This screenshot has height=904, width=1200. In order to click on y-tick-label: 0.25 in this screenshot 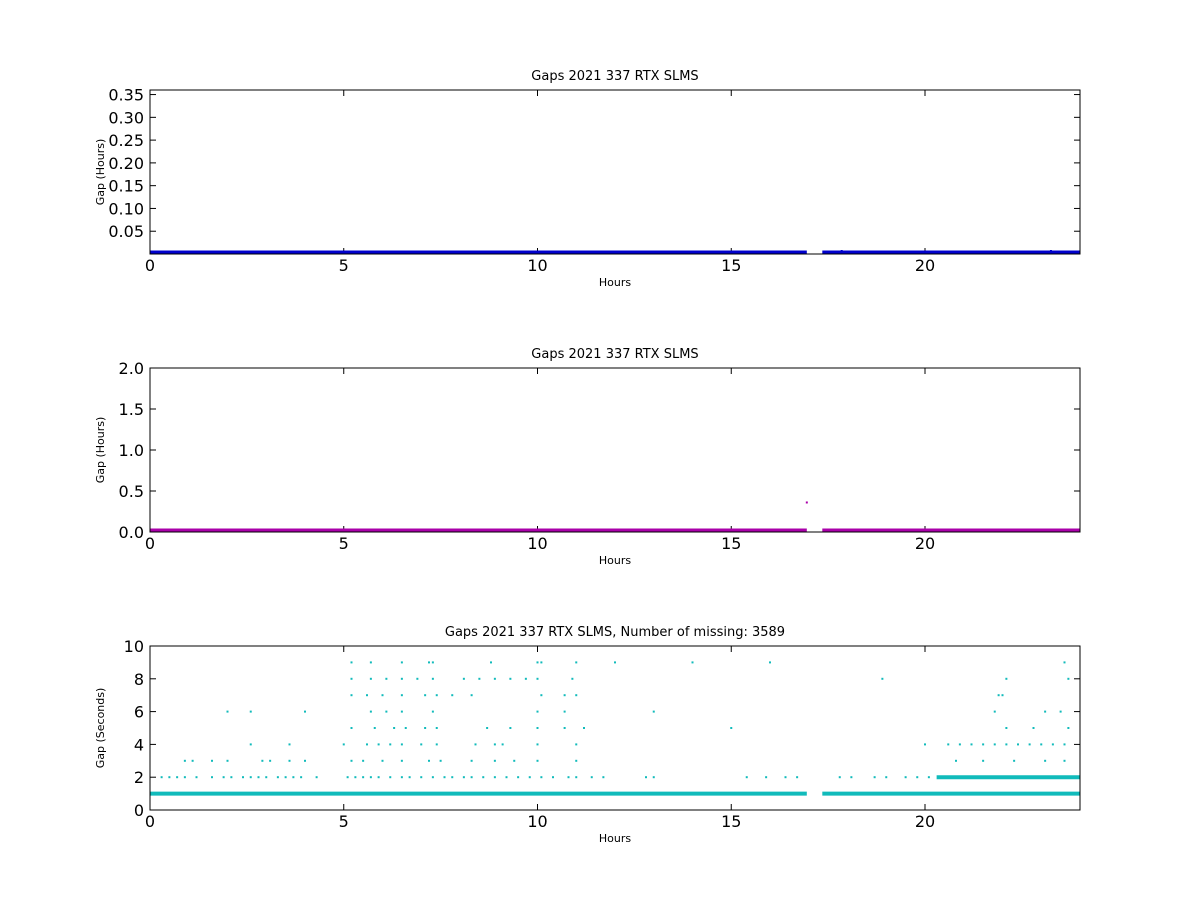, I will do `click(126, 140)`.